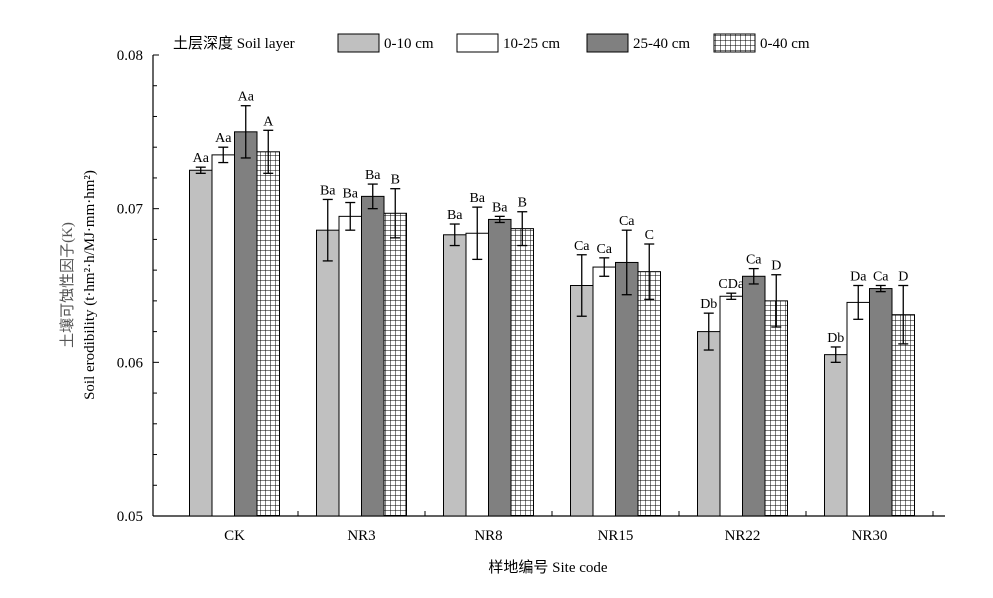 Image resolution: width=993 pixels, height=598 pixels. I want to click on bar-NR15-10-25 cm, so click(604, 391).